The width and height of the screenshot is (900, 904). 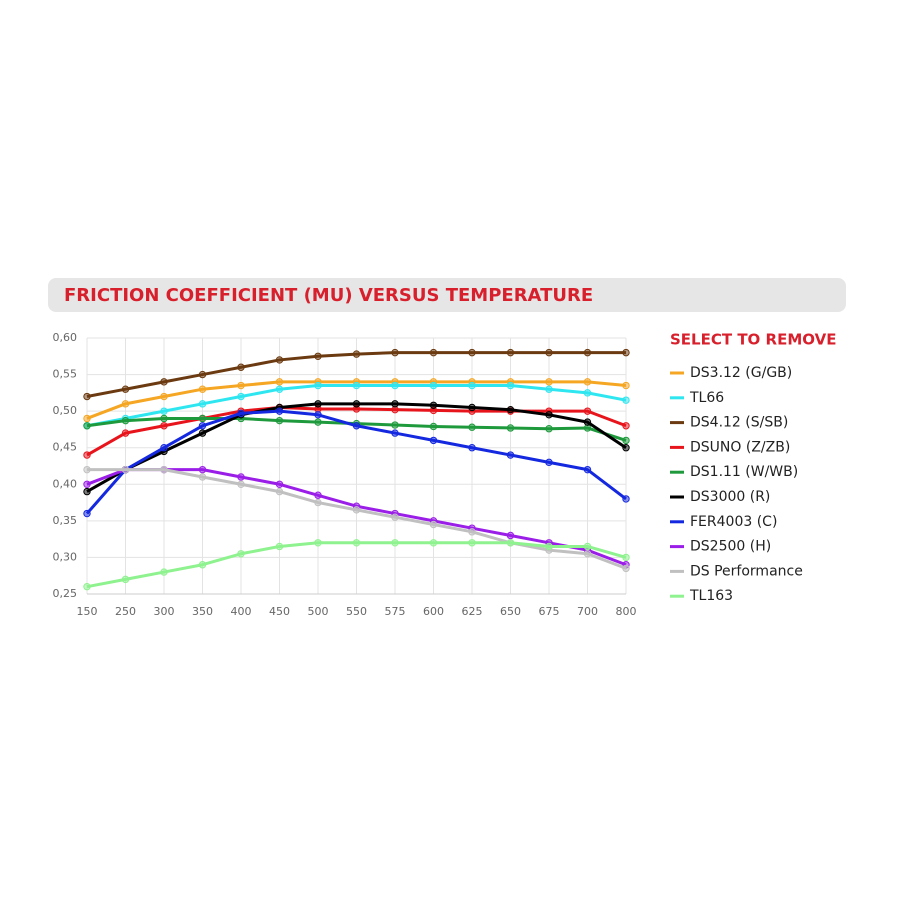 What do you see at coordinates (740, 447) in the screenshot?
I see `legend-entry: DSUNO (Z/ZB)` at bounding box center [740, 447].